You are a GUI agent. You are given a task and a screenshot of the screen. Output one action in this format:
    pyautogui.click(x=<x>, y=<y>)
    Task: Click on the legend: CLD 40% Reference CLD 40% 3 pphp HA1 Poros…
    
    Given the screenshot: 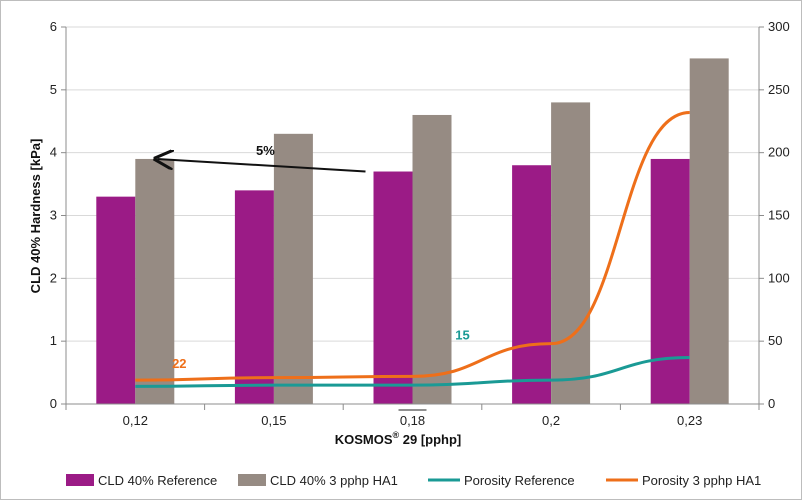 What is the action you would take?
    pyautogui.click(x=413, y=480)
    